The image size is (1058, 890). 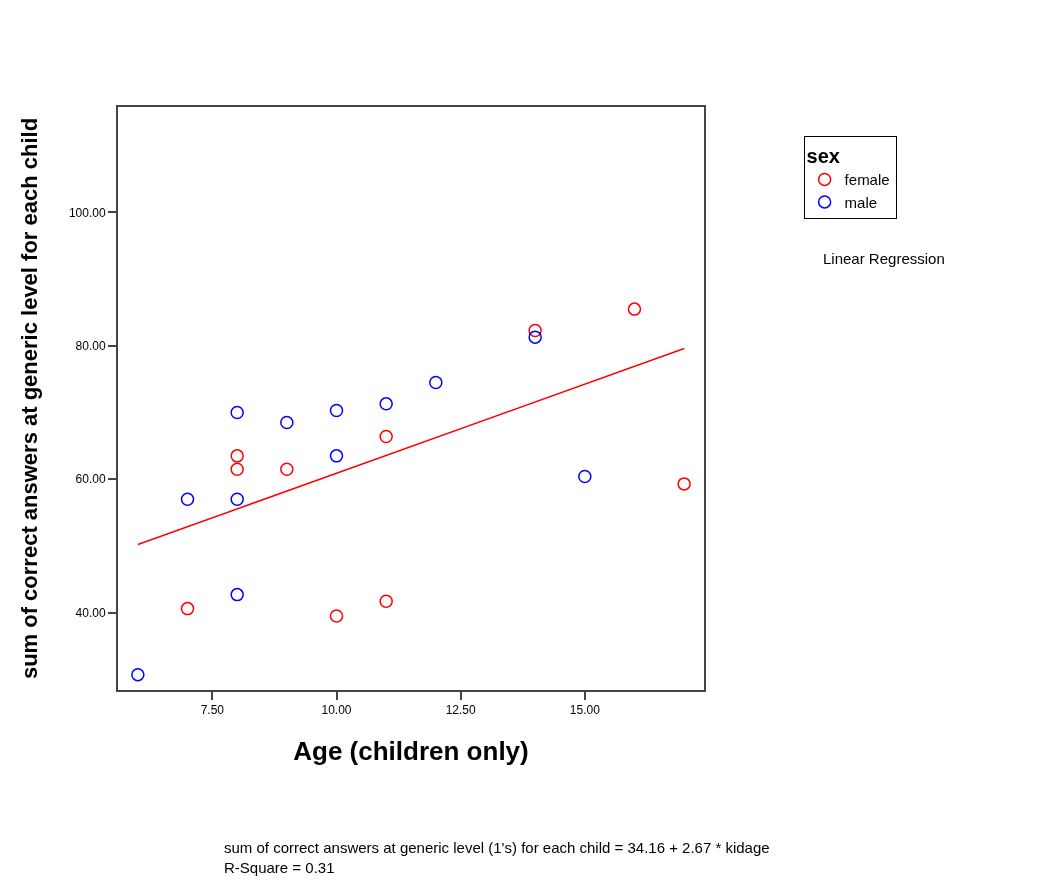 I want to click on y-tick-label: 80.00, so click(x=90, y=346).